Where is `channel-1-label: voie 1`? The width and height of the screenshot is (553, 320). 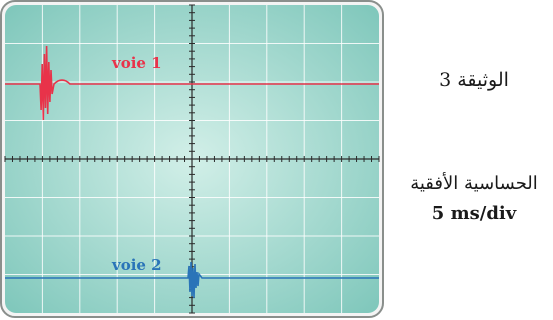 channel-1-label: voie 1 is located at coordinates (136, 63).